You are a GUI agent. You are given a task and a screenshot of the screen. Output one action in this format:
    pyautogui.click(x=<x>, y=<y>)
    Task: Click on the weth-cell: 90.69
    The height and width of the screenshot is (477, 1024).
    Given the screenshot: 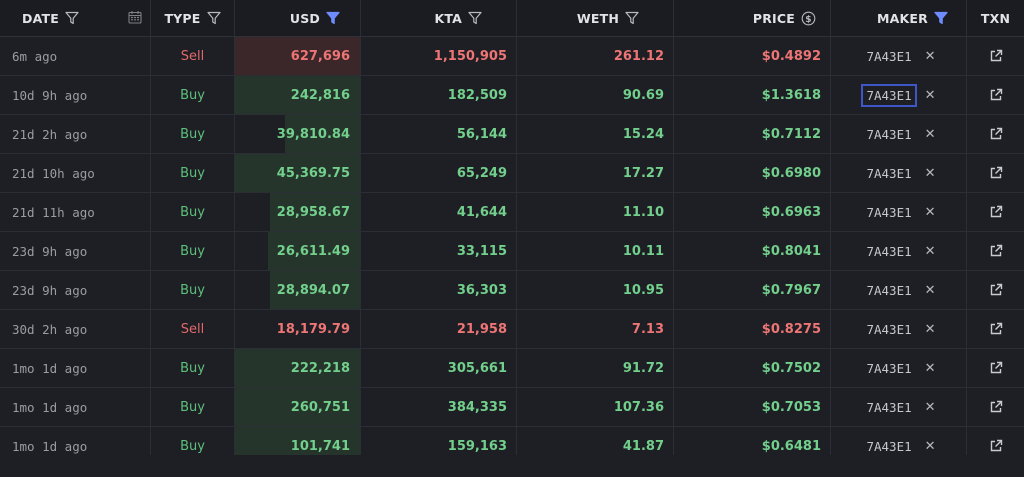 What is the action you would take?
    pyautogui.click(x=595, y=95)
    